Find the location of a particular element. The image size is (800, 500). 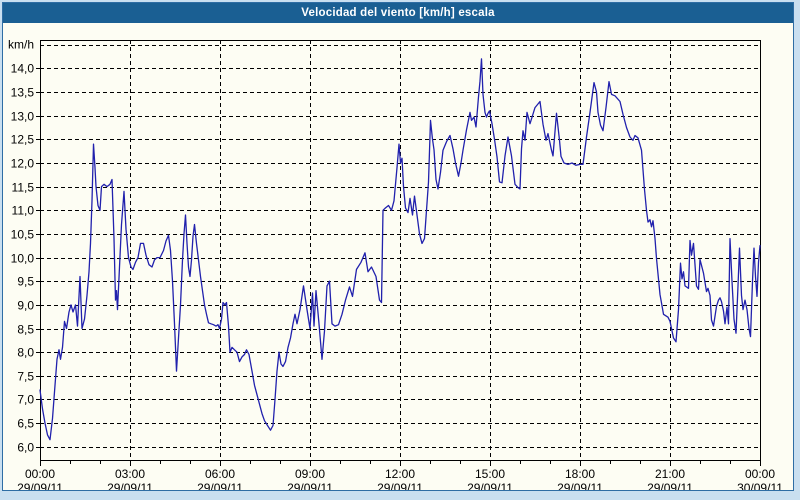

y-tick-label: 9,0 is located at coordinates (25, 306).